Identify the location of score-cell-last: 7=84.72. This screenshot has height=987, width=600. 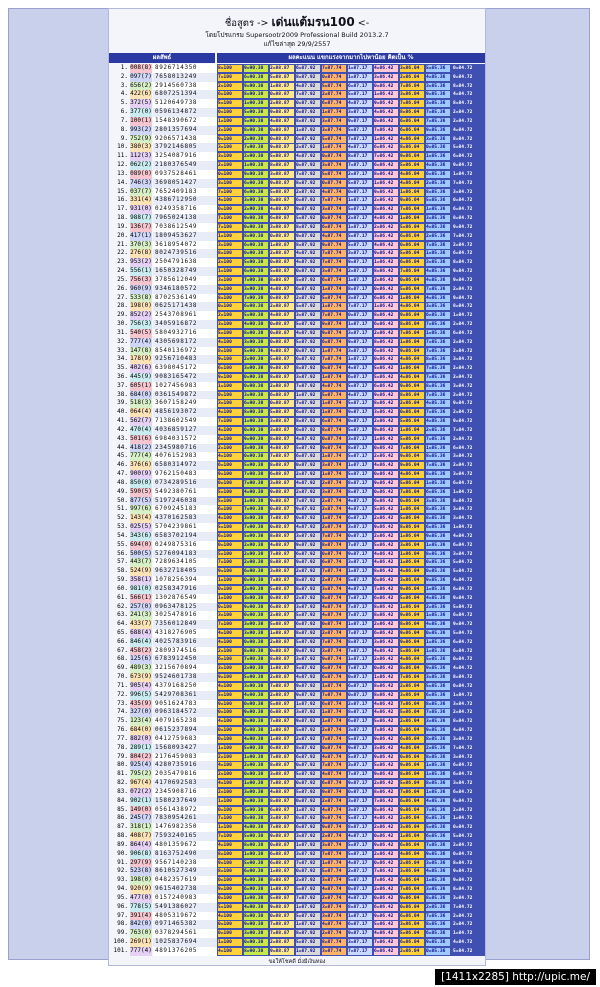
(463, 907).